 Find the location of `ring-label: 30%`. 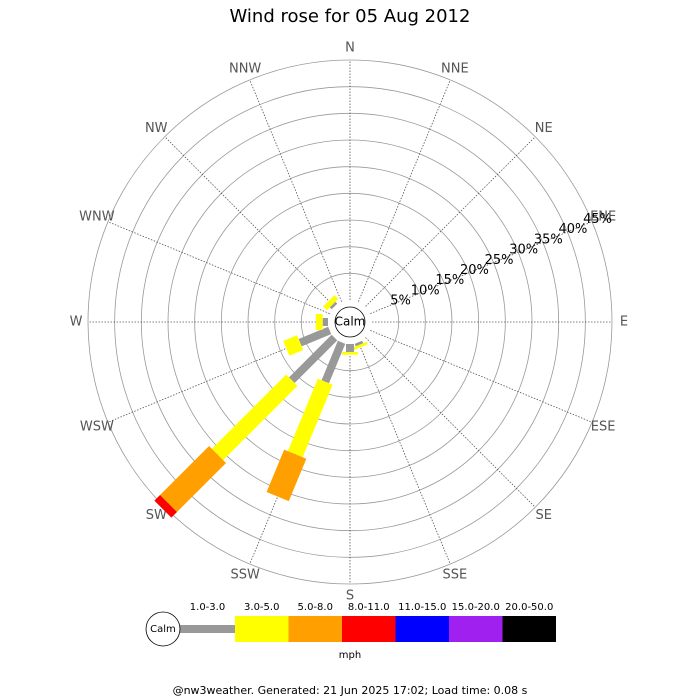

ring-label: 30% is located at coordinates (523, 250).